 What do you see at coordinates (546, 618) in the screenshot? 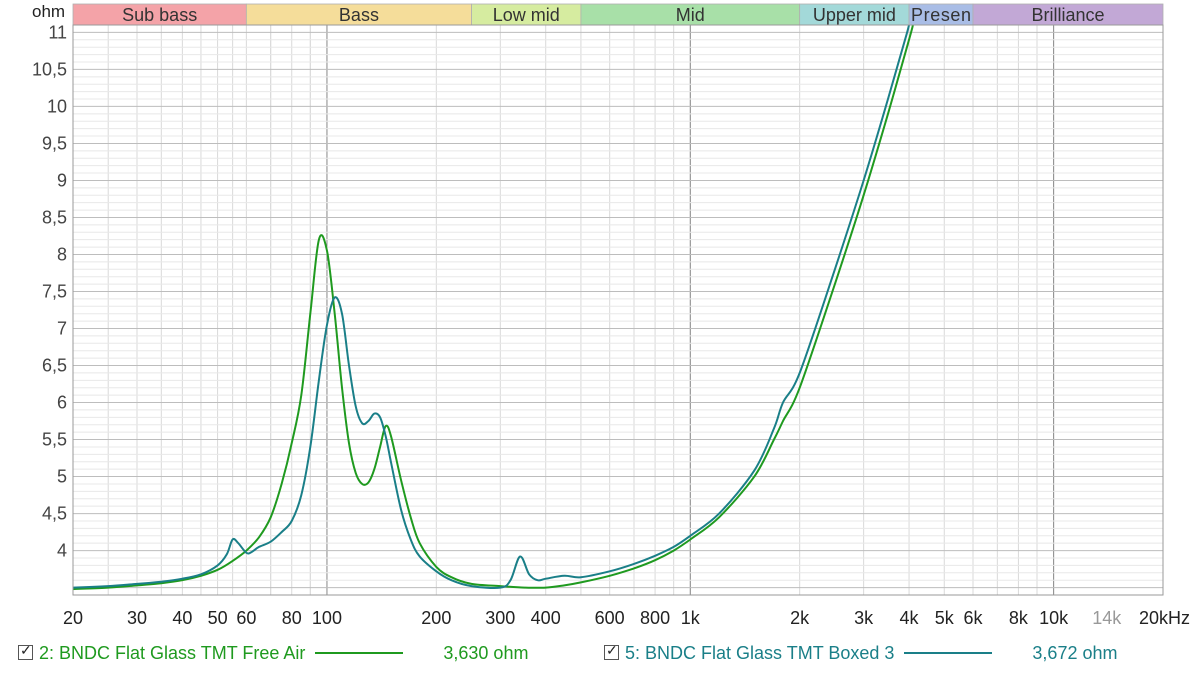
I see `x-tick-label: 400` at bounding box center [546, 618].